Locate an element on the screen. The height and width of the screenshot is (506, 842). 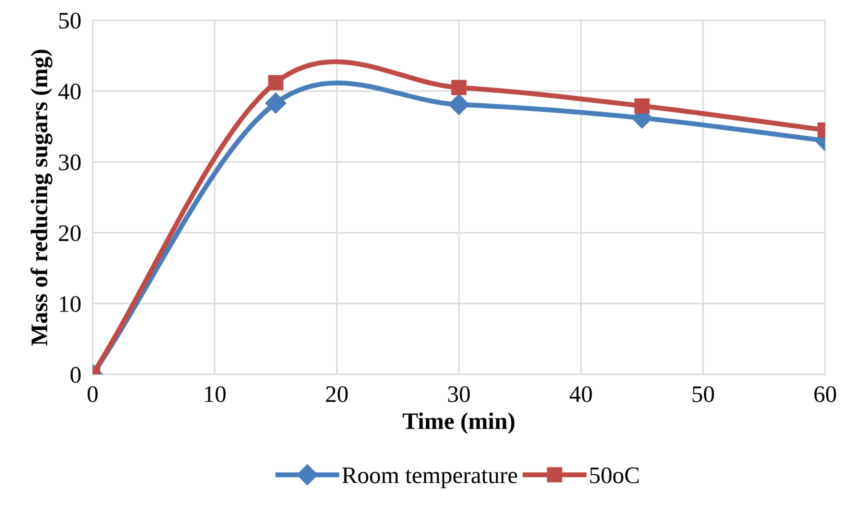
x-axis-title: Time (min) is located at coordinates (458, 423).